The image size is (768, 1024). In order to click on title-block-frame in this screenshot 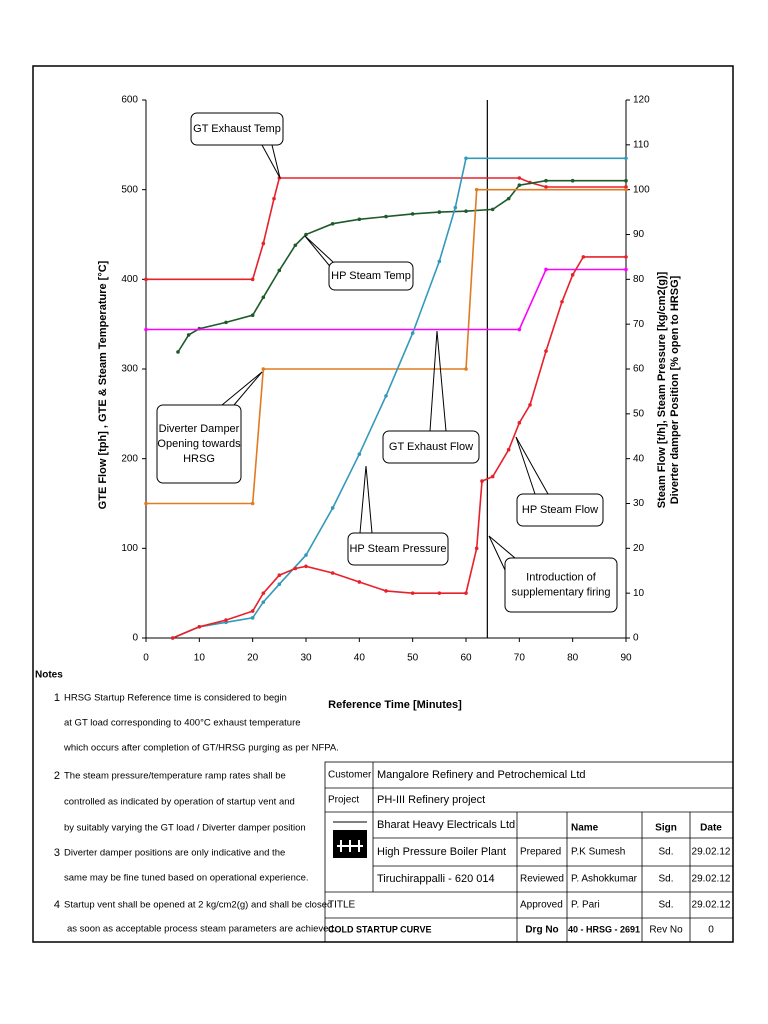, I will do `click(529, 852)`.